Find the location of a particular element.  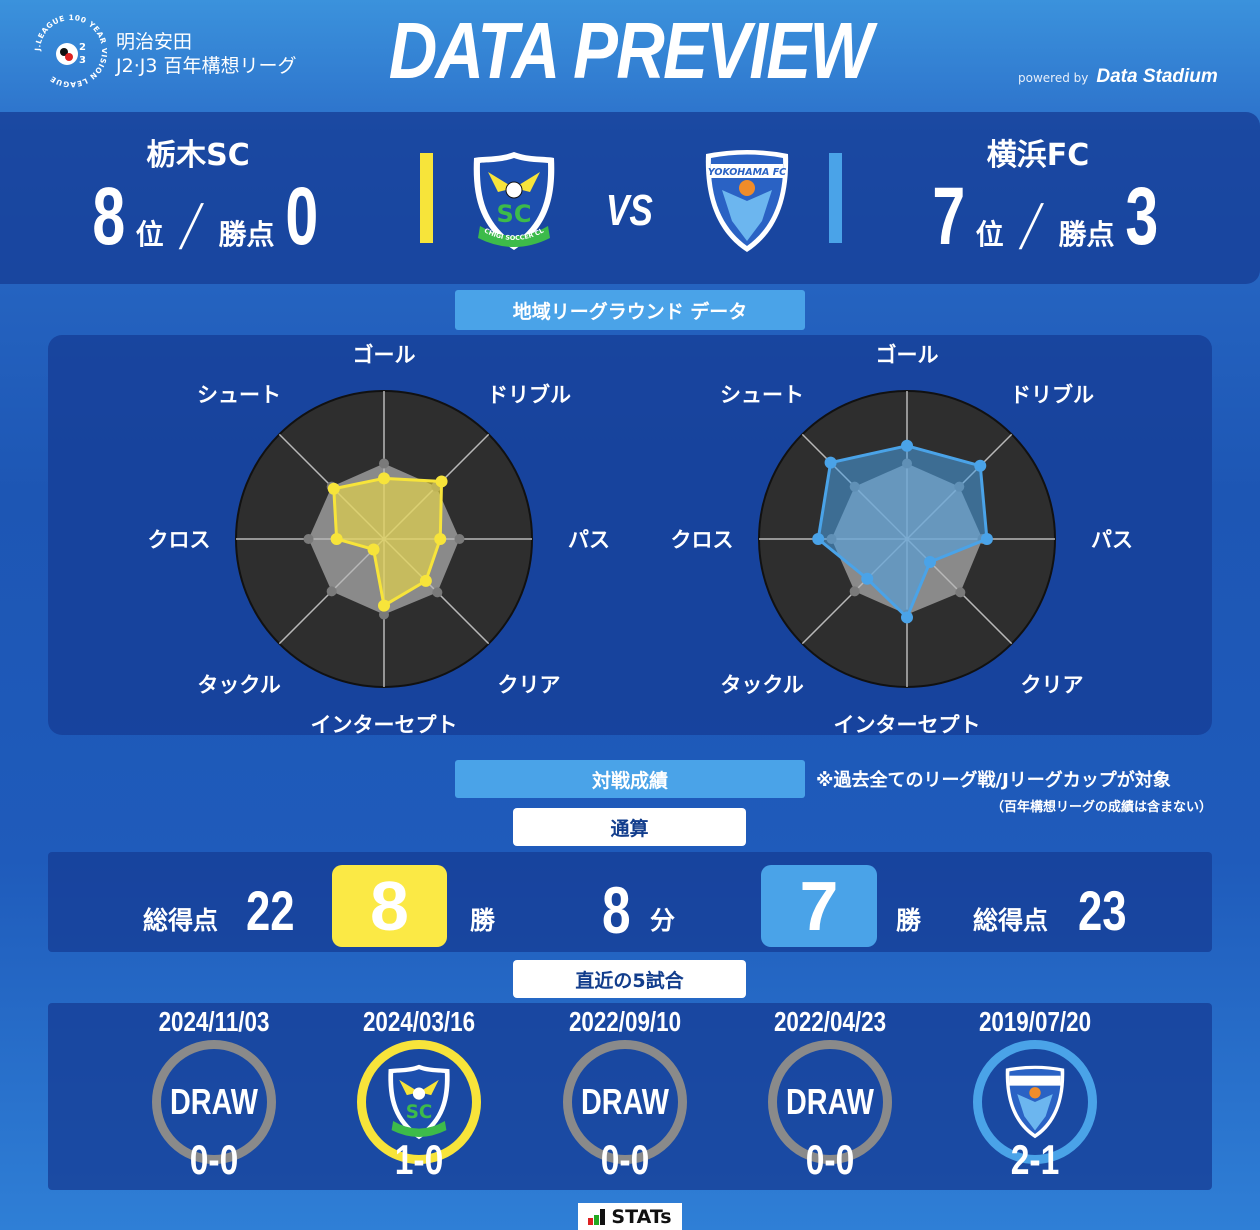

h2h-total-panel is located at coordinates (630, 902).